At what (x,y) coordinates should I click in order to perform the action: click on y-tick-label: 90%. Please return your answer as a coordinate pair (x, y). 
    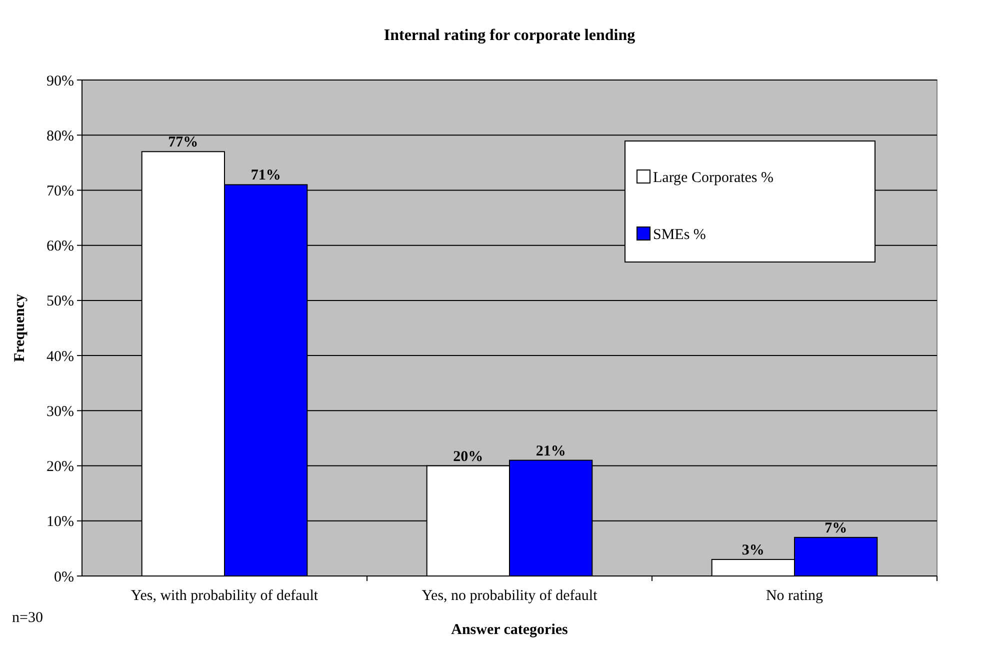
    Looking at the image, I should click on (60, 81).